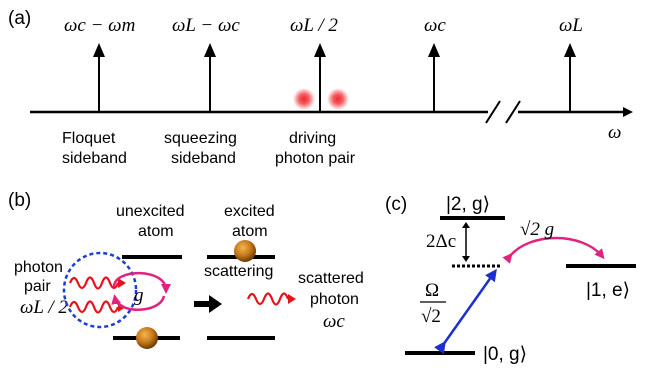  What do you see at coordinates (97, 283) in the screenshot?
I see `photon-wave-upper` at bounding box center [97, 283].